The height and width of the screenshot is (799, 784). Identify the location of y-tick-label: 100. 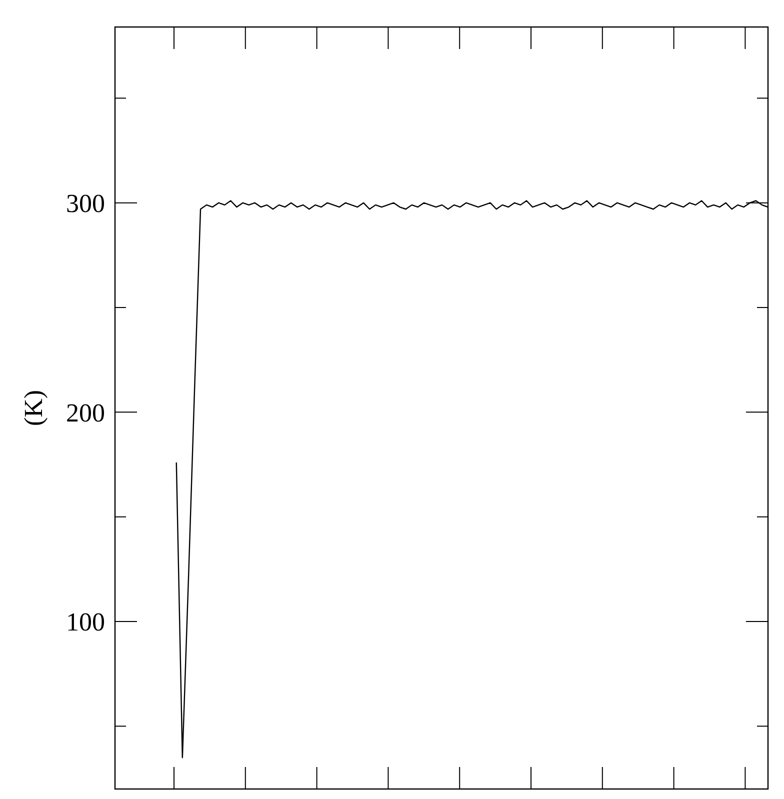
(85, 622).